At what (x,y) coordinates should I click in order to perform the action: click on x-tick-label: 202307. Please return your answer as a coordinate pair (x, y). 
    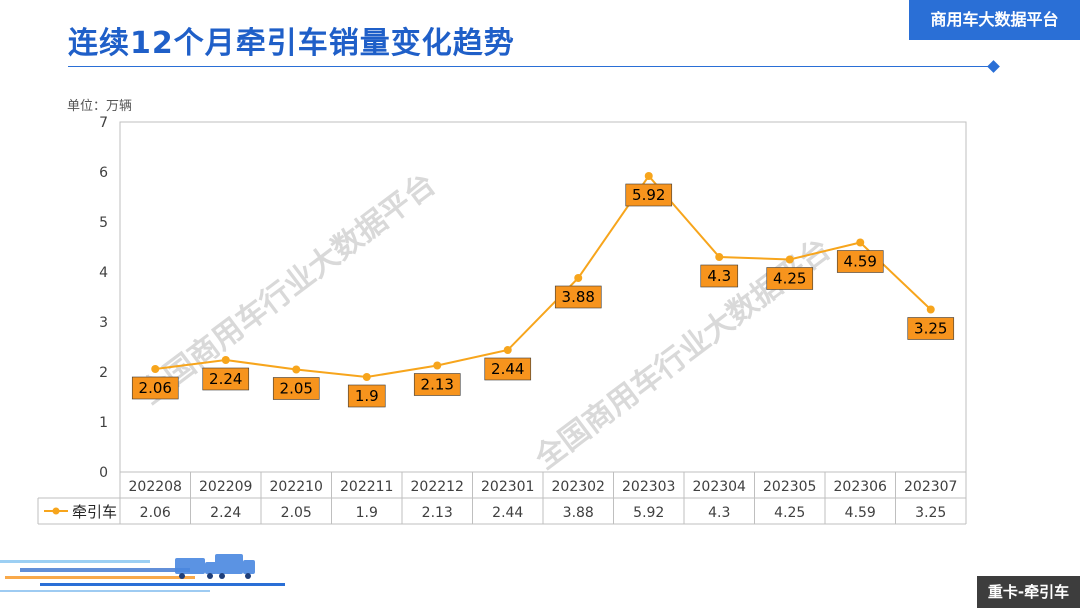
    Looking at the image, I should click on (930, 487).